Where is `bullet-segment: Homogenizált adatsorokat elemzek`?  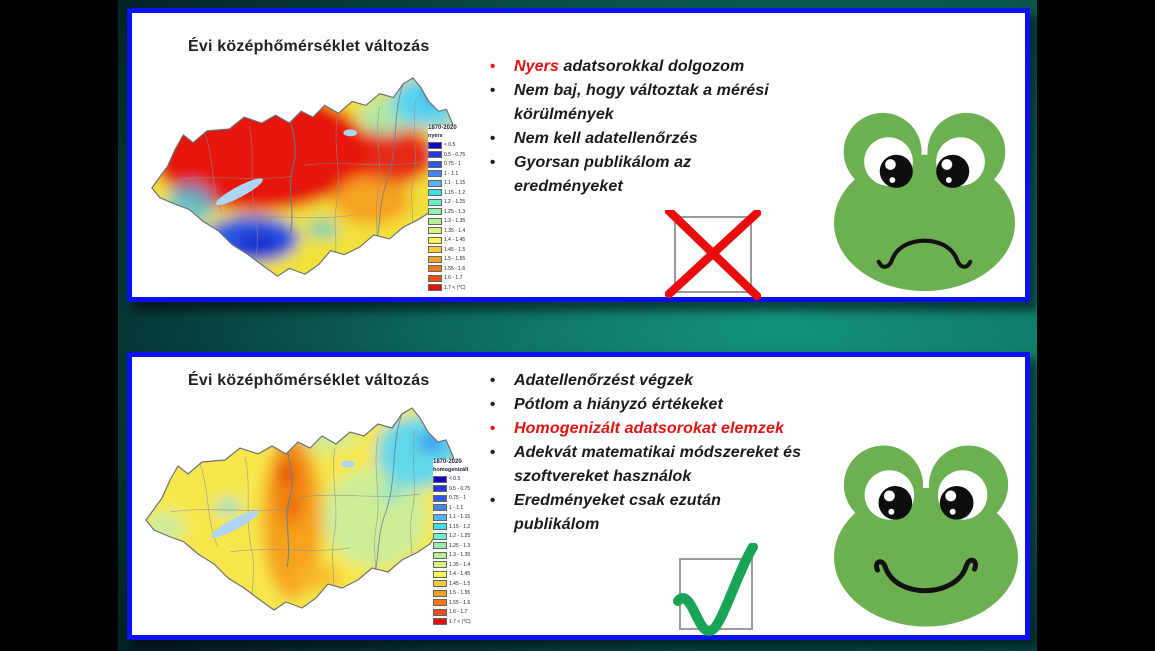 bullet-segment: Homogenizált adatsorokat elemzek is located at coordinates (649, 428).